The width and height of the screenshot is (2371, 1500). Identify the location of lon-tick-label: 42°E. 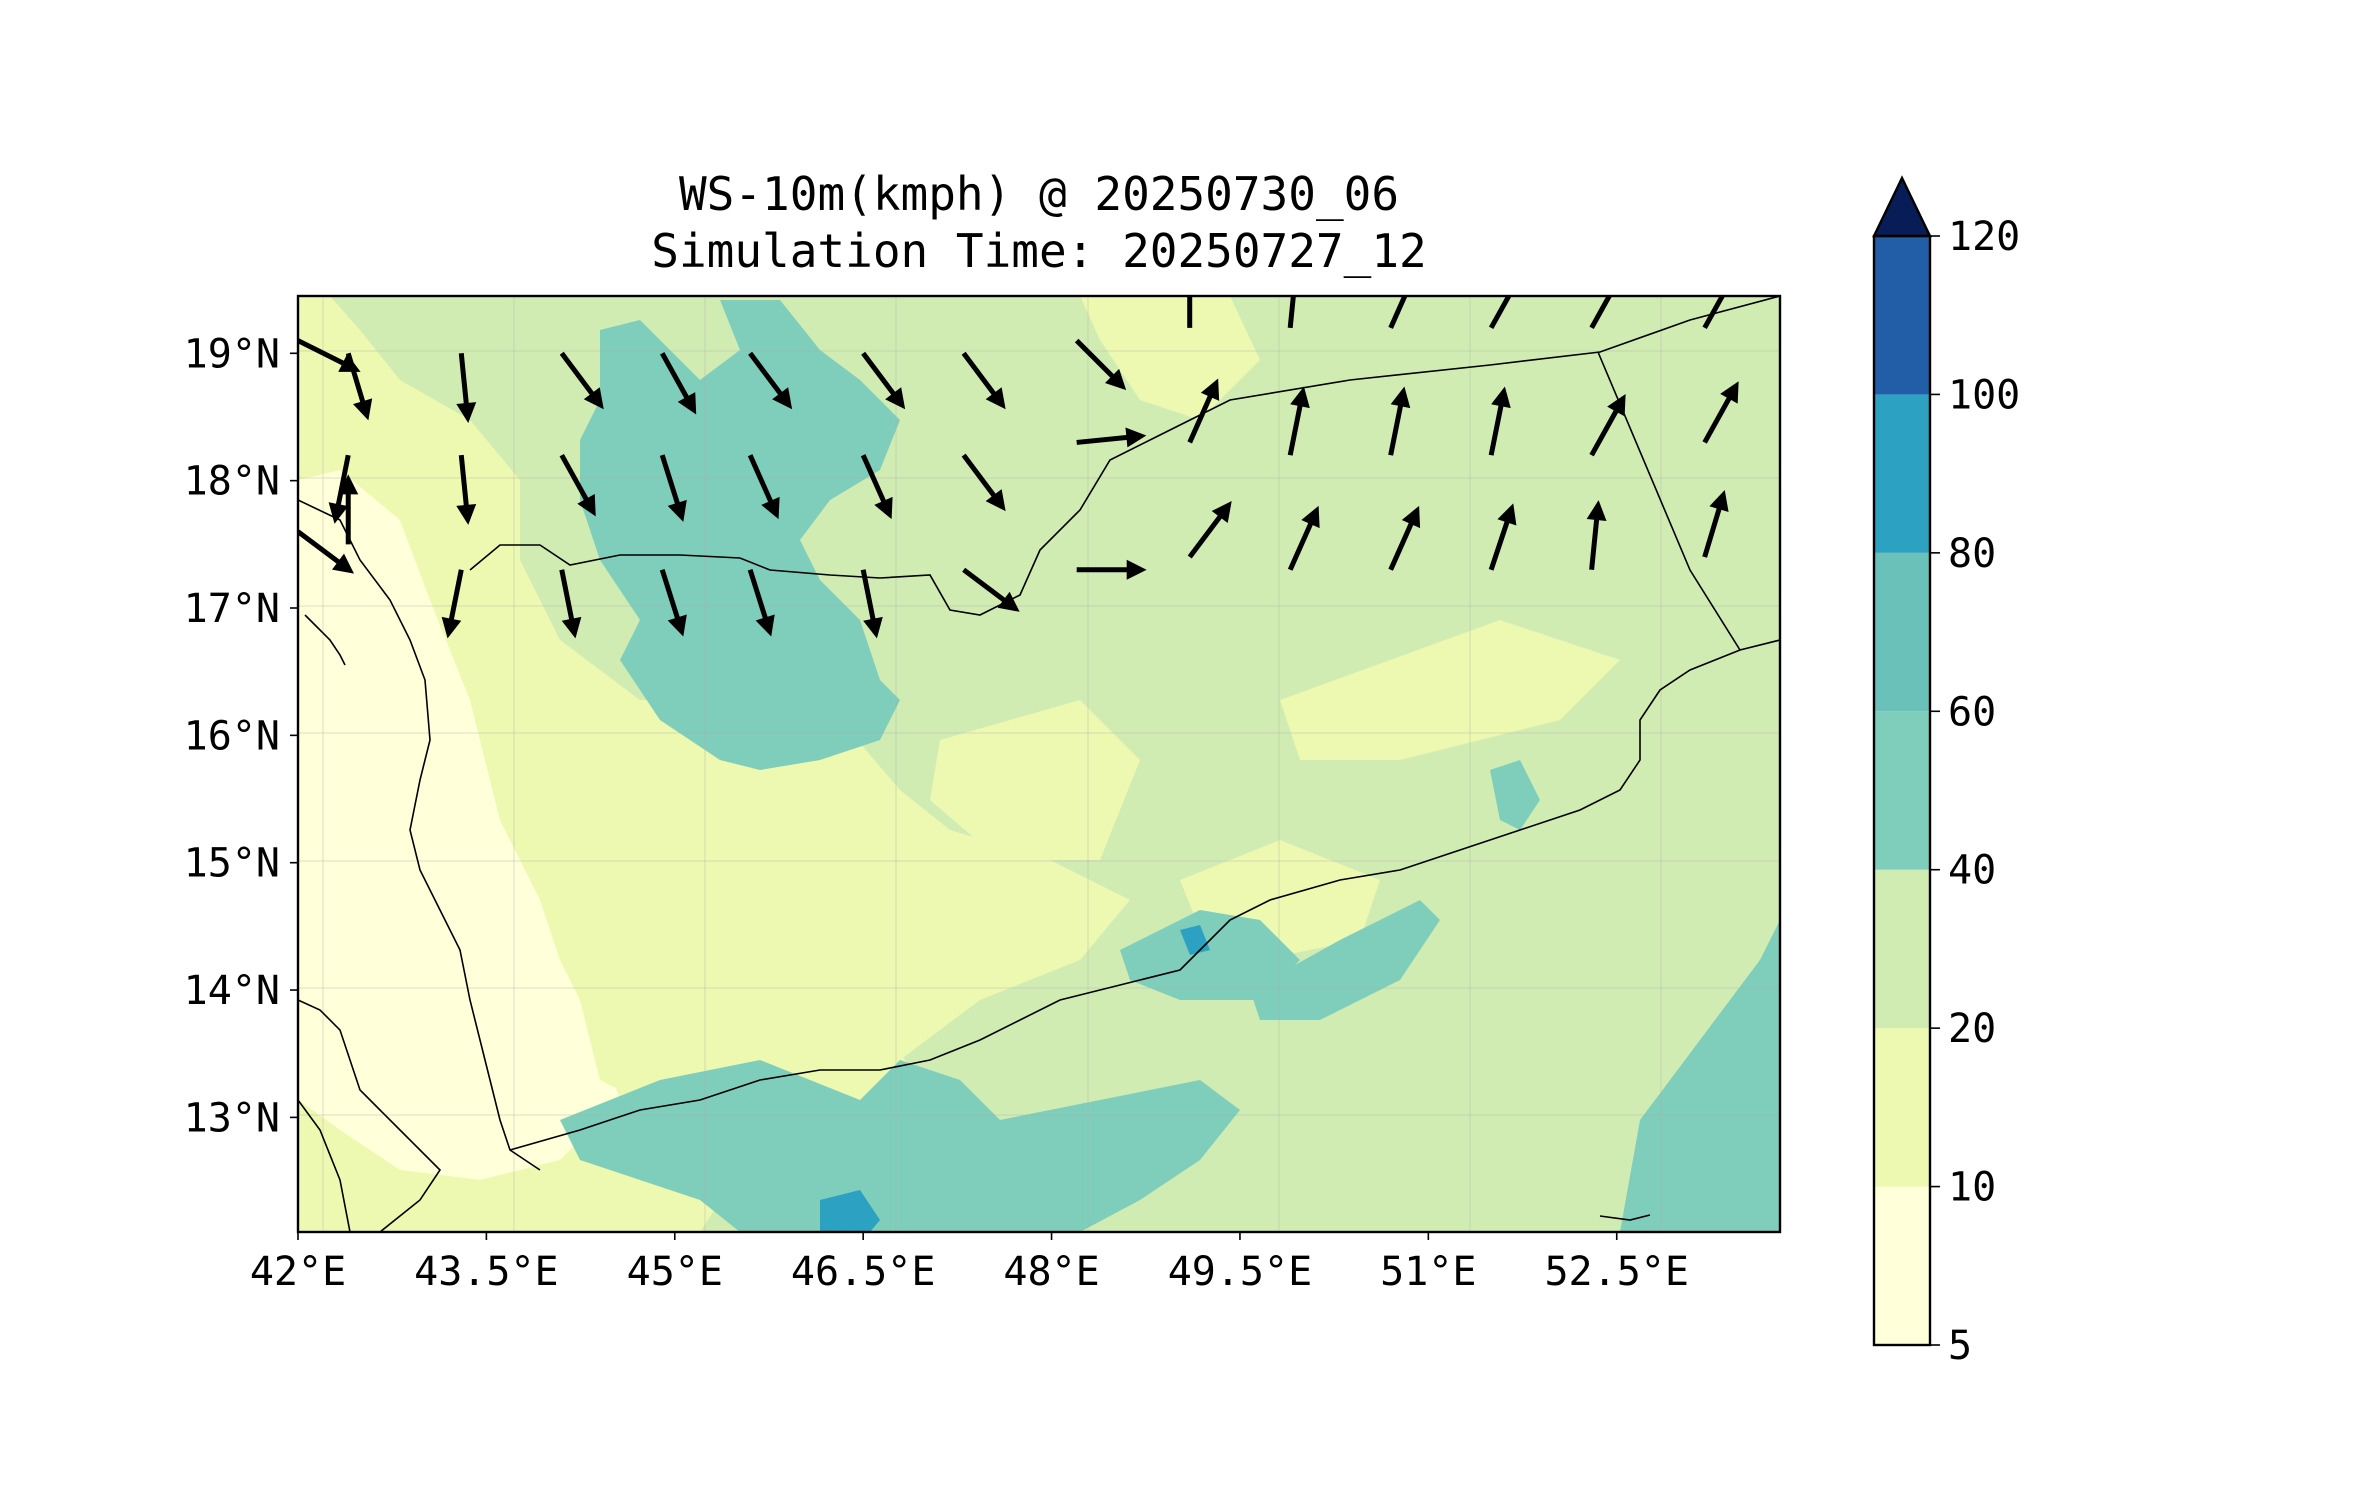
(298, 1272).